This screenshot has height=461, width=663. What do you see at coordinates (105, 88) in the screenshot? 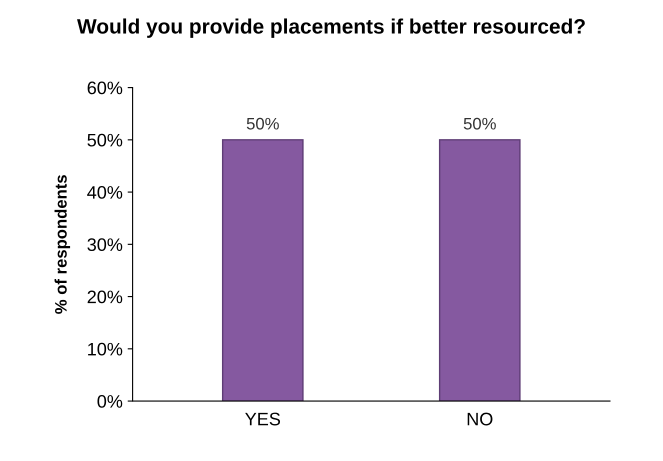
I see `y-tick-label: 60%` at bounding box center [105, 88].